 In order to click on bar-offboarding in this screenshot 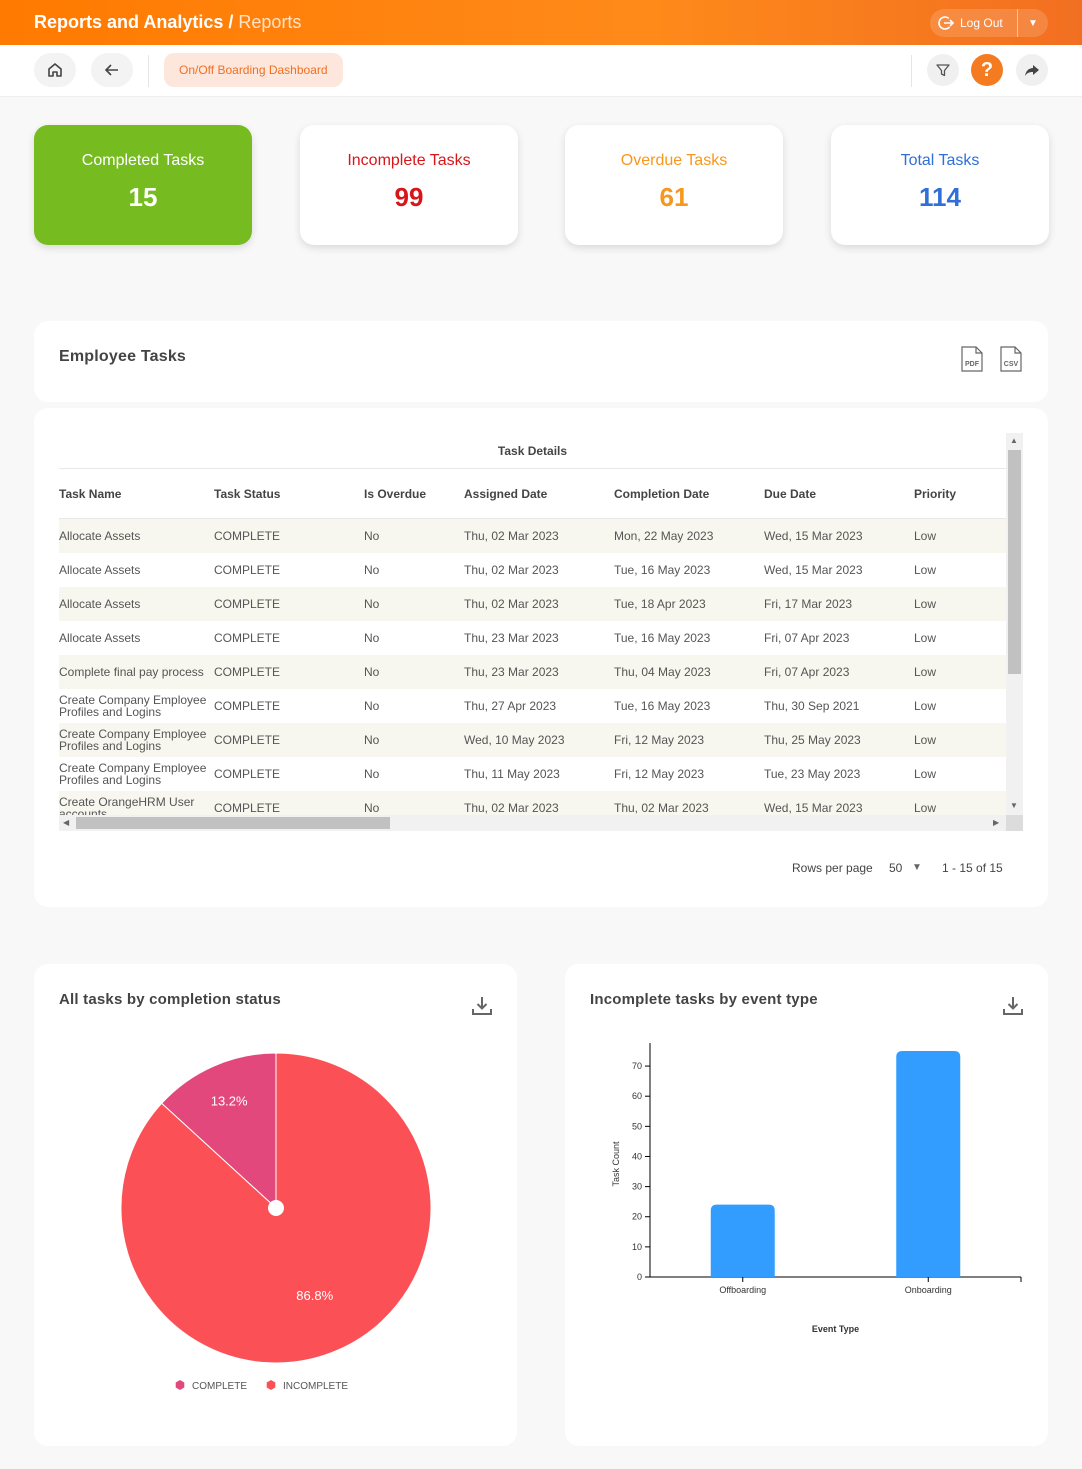, I will do `click(742, 1240)`.